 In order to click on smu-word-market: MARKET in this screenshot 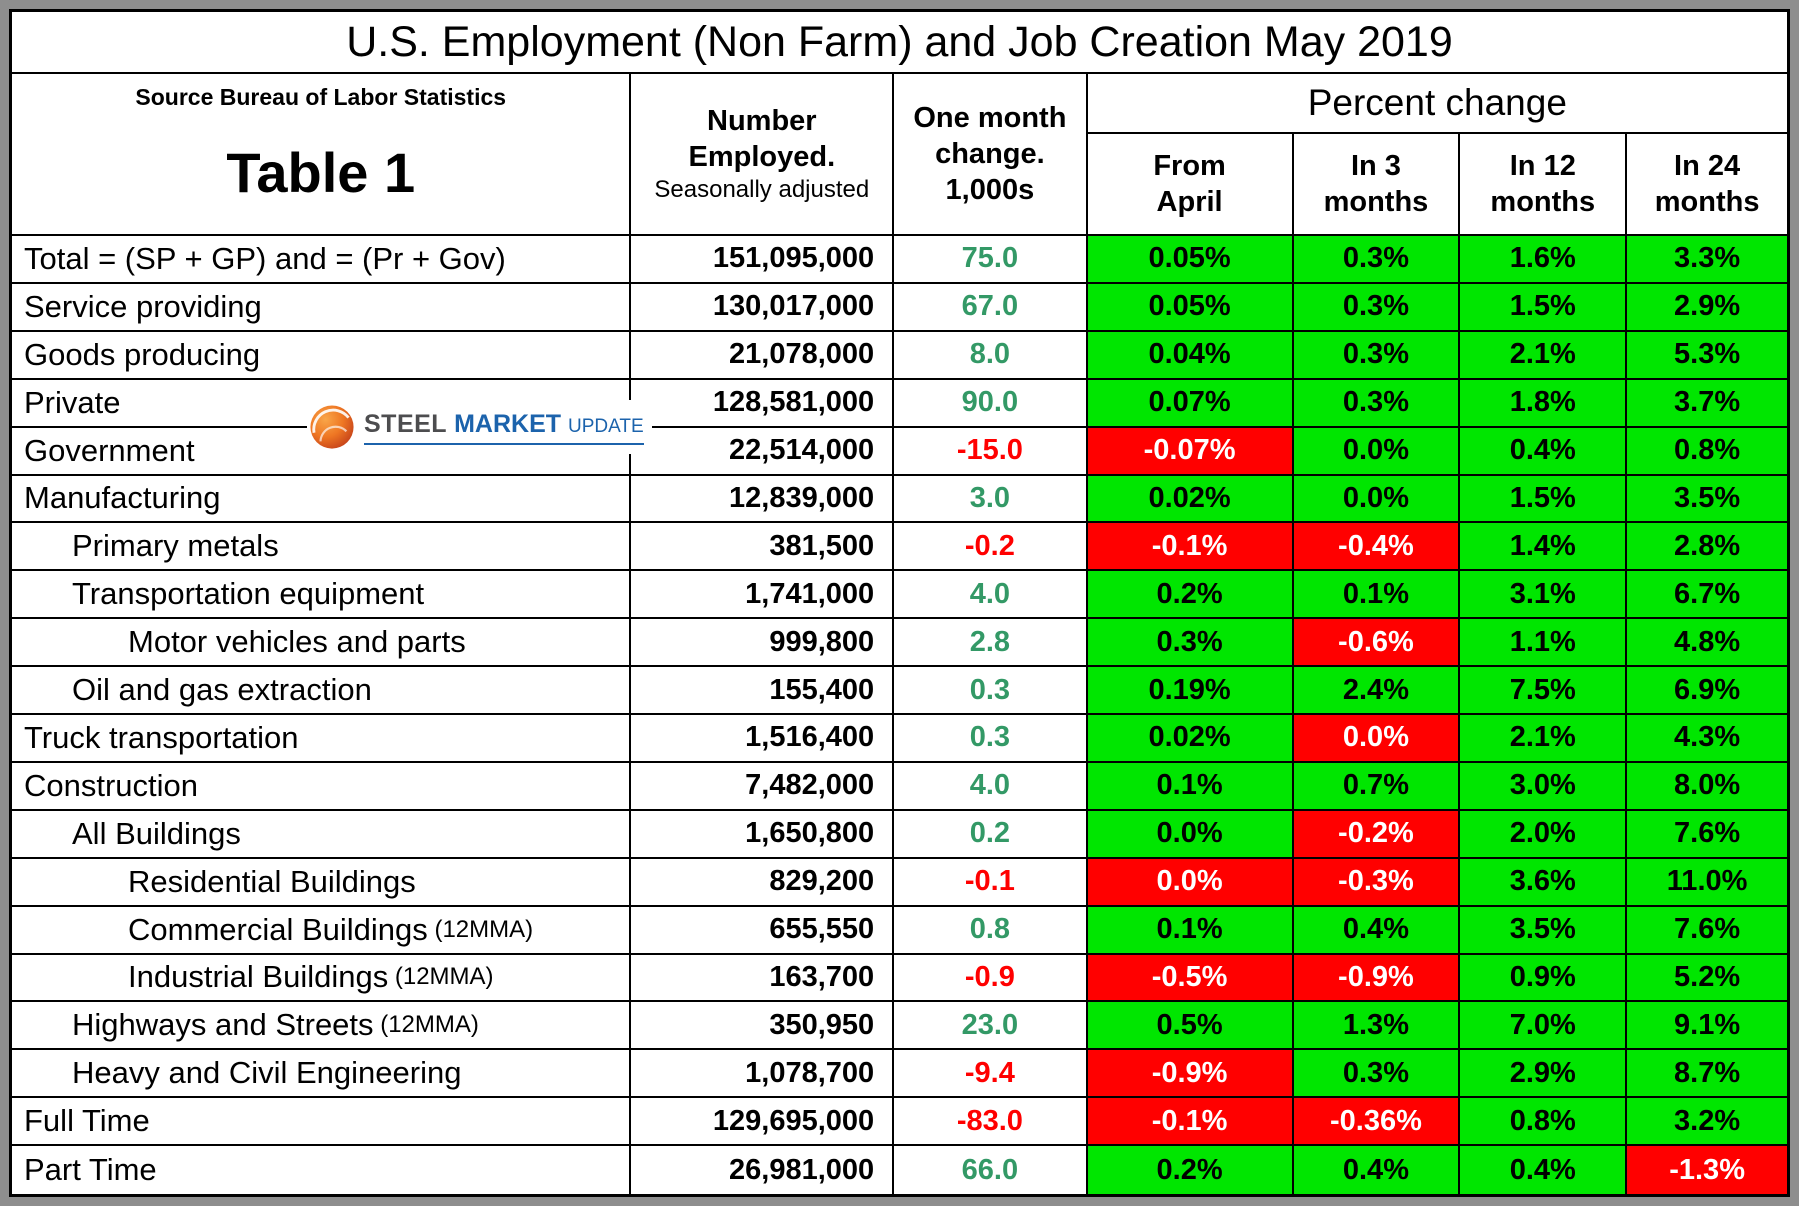, I will do `click(508, 423)`.